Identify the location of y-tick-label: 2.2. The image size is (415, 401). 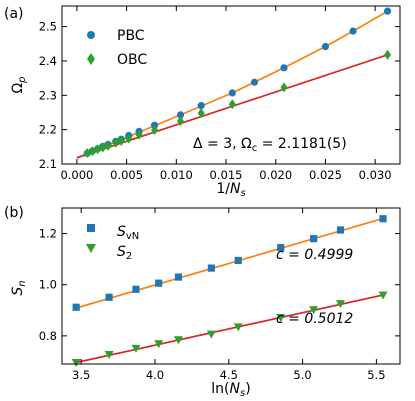
(48, 130).